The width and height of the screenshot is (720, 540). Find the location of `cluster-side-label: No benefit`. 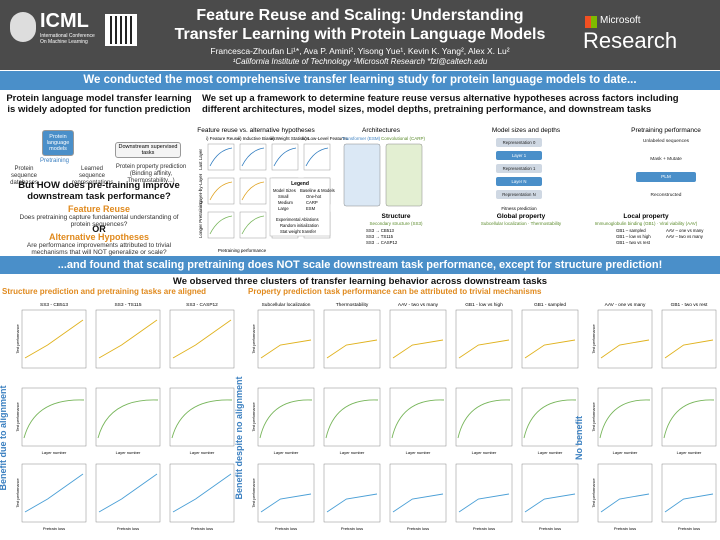

cluster-side-label: No benefit is located at coordinates (579, 438).